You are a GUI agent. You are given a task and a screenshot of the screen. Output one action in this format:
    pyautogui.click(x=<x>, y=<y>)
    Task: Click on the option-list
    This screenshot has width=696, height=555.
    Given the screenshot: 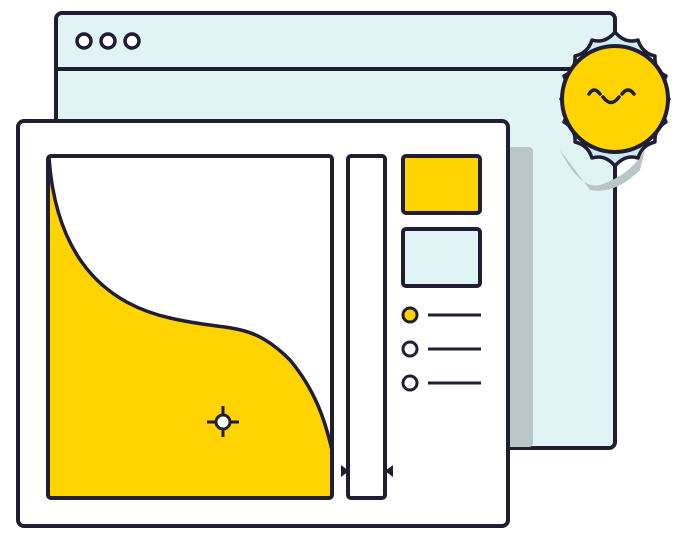 What is the action you would take?
    pyautogui.click(x=441, y=349)
    